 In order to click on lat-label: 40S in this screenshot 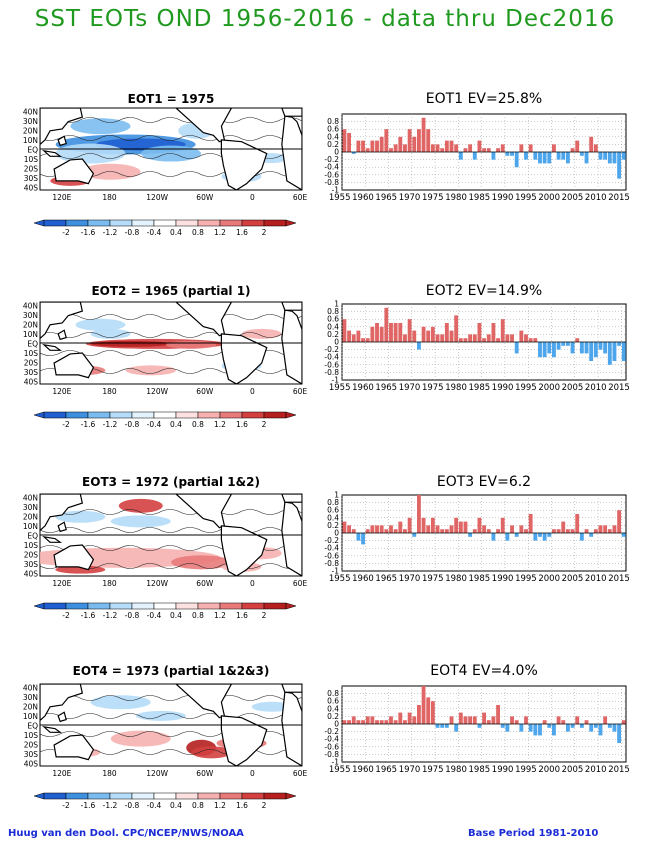, I will do `click(31, 574)`.